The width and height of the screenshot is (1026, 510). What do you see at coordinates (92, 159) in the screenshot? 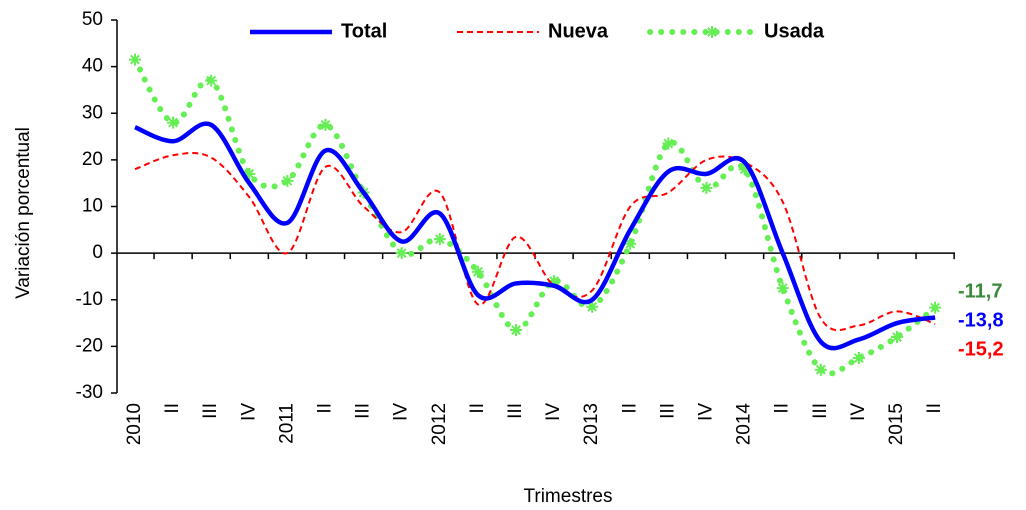
I see `y-tick-label: 20` at bounding box center [92, 159].